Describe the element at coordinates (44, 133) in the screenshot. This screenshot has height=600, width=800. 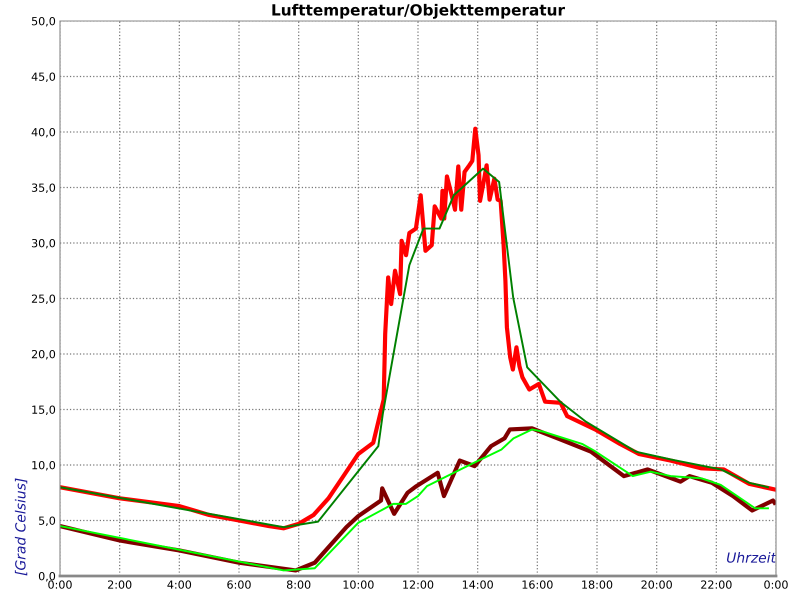
I see `y-tick-label: 40,0` at that location.